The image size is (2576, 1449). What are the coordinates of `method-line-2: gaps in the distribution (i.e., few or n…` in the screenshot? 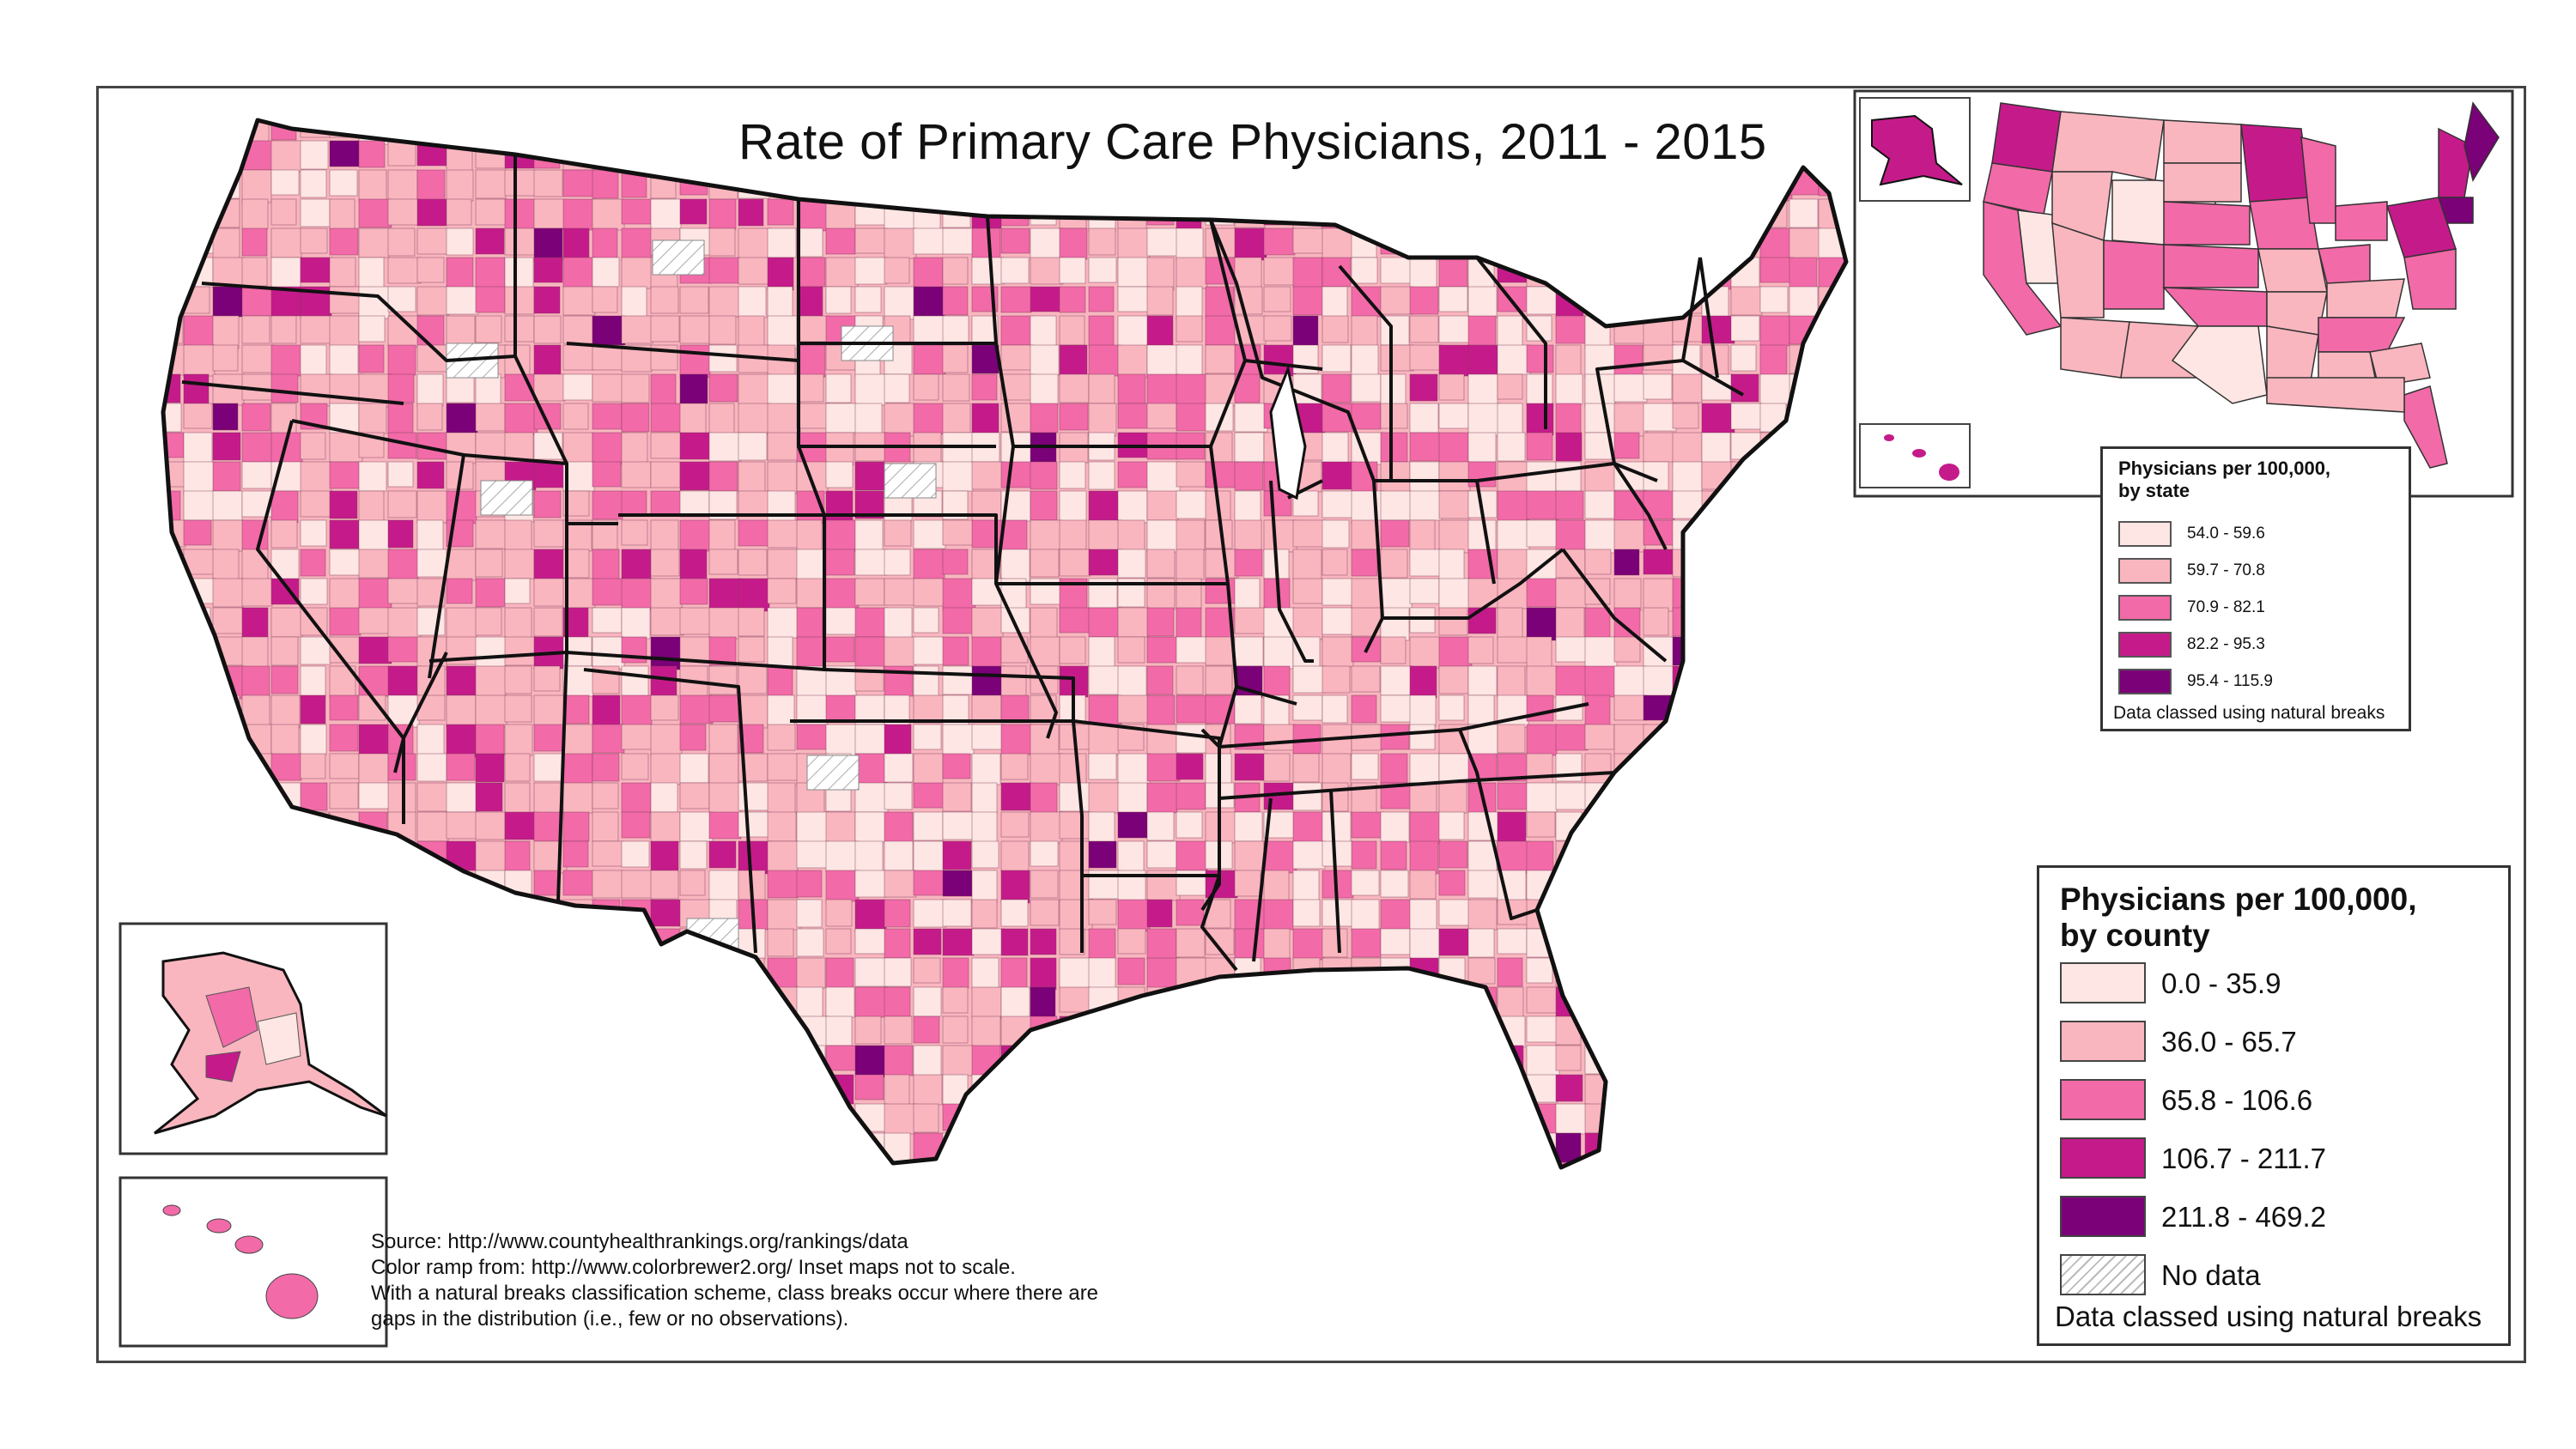 It's located at (610, 1319).